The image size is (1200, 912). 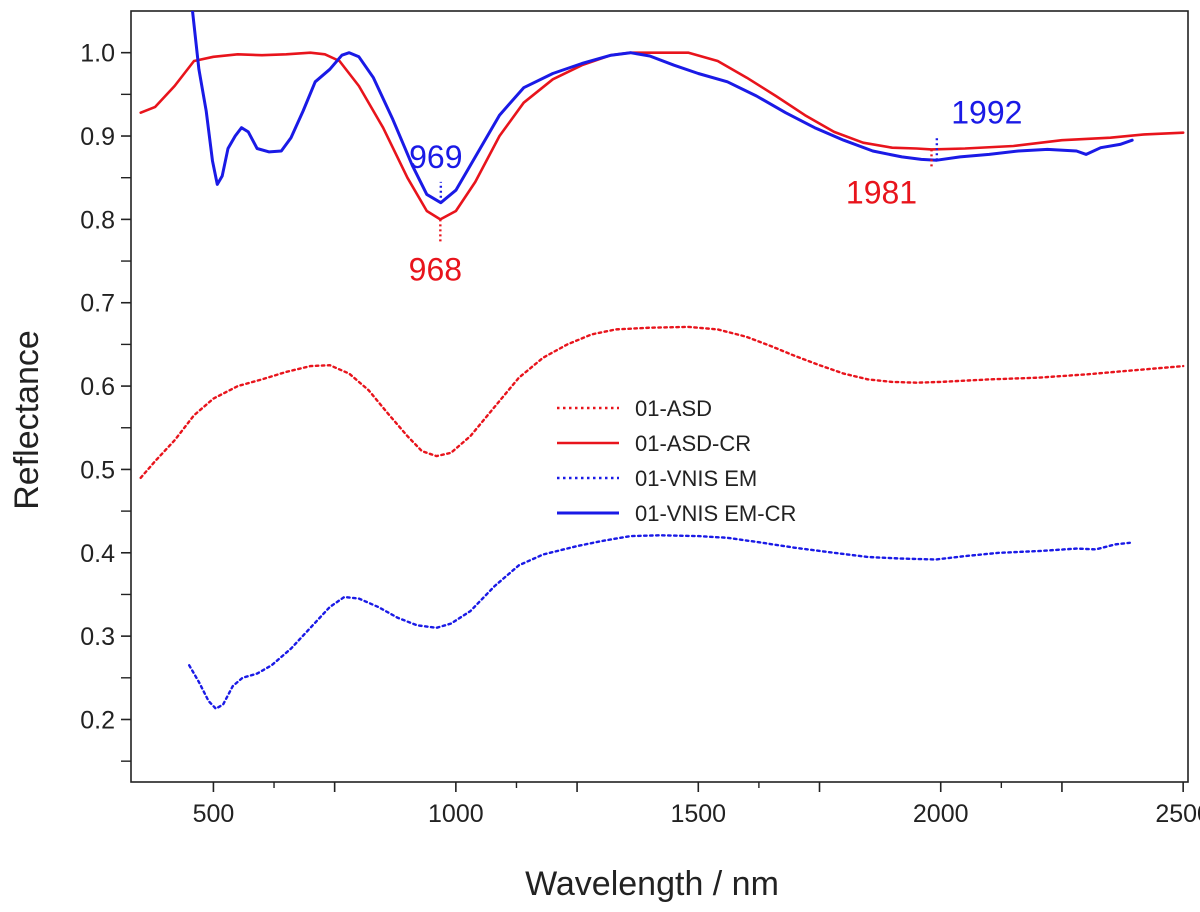 I want to click on legend-label: 01-VNIS EM, so click(x=696, y=478).